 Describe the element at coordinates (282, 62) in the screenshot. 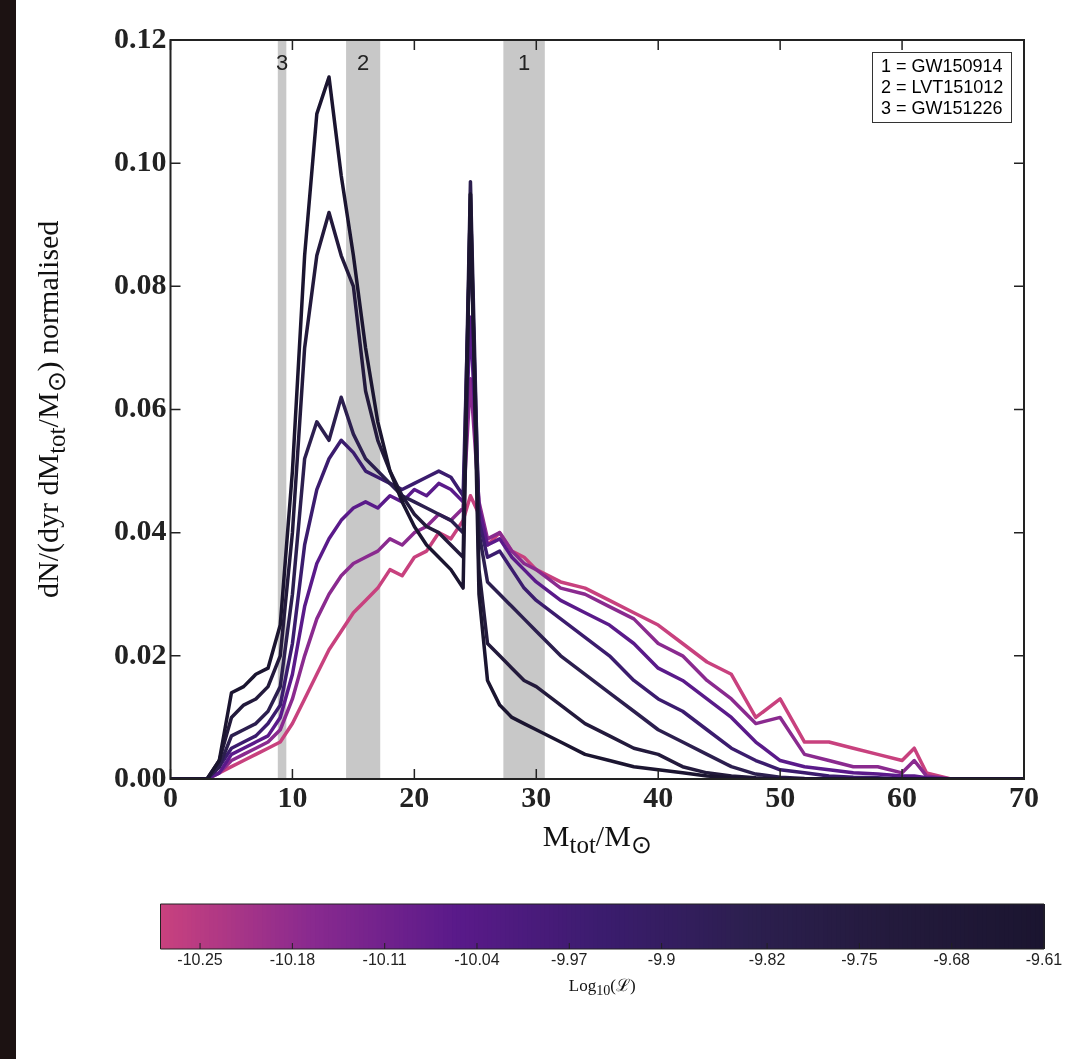

I see `band-label: 3` at that location.